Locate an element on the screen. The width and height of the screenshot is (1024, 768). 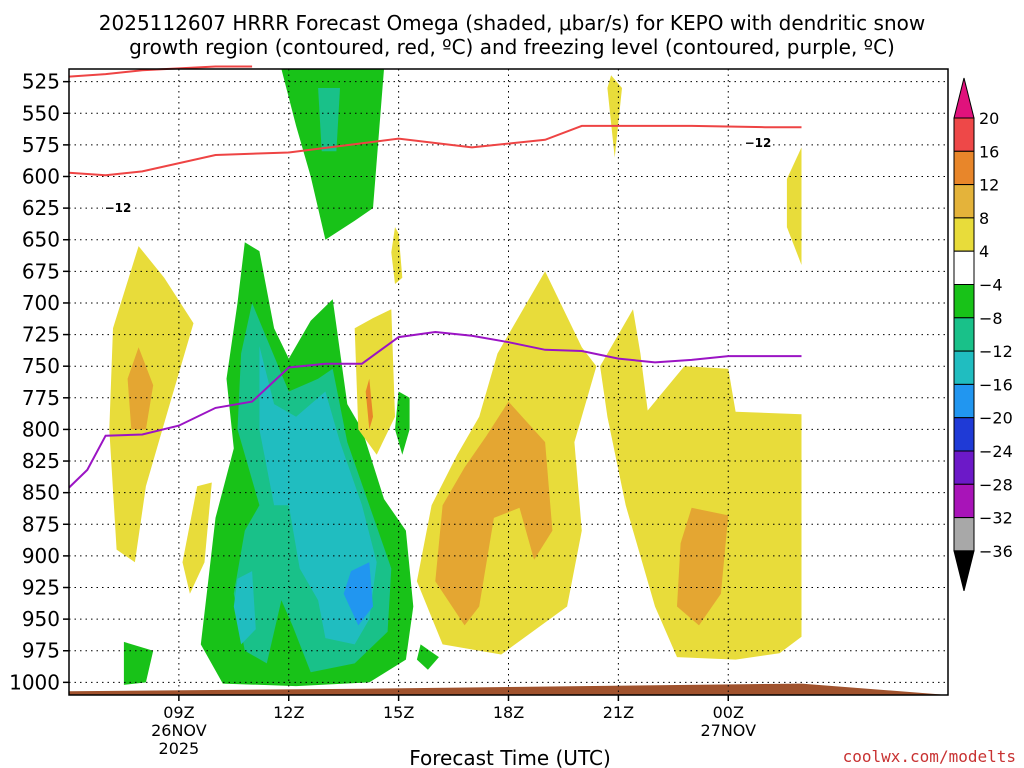
y-tick-label-625: 625 is located at coordinates (41, 208).